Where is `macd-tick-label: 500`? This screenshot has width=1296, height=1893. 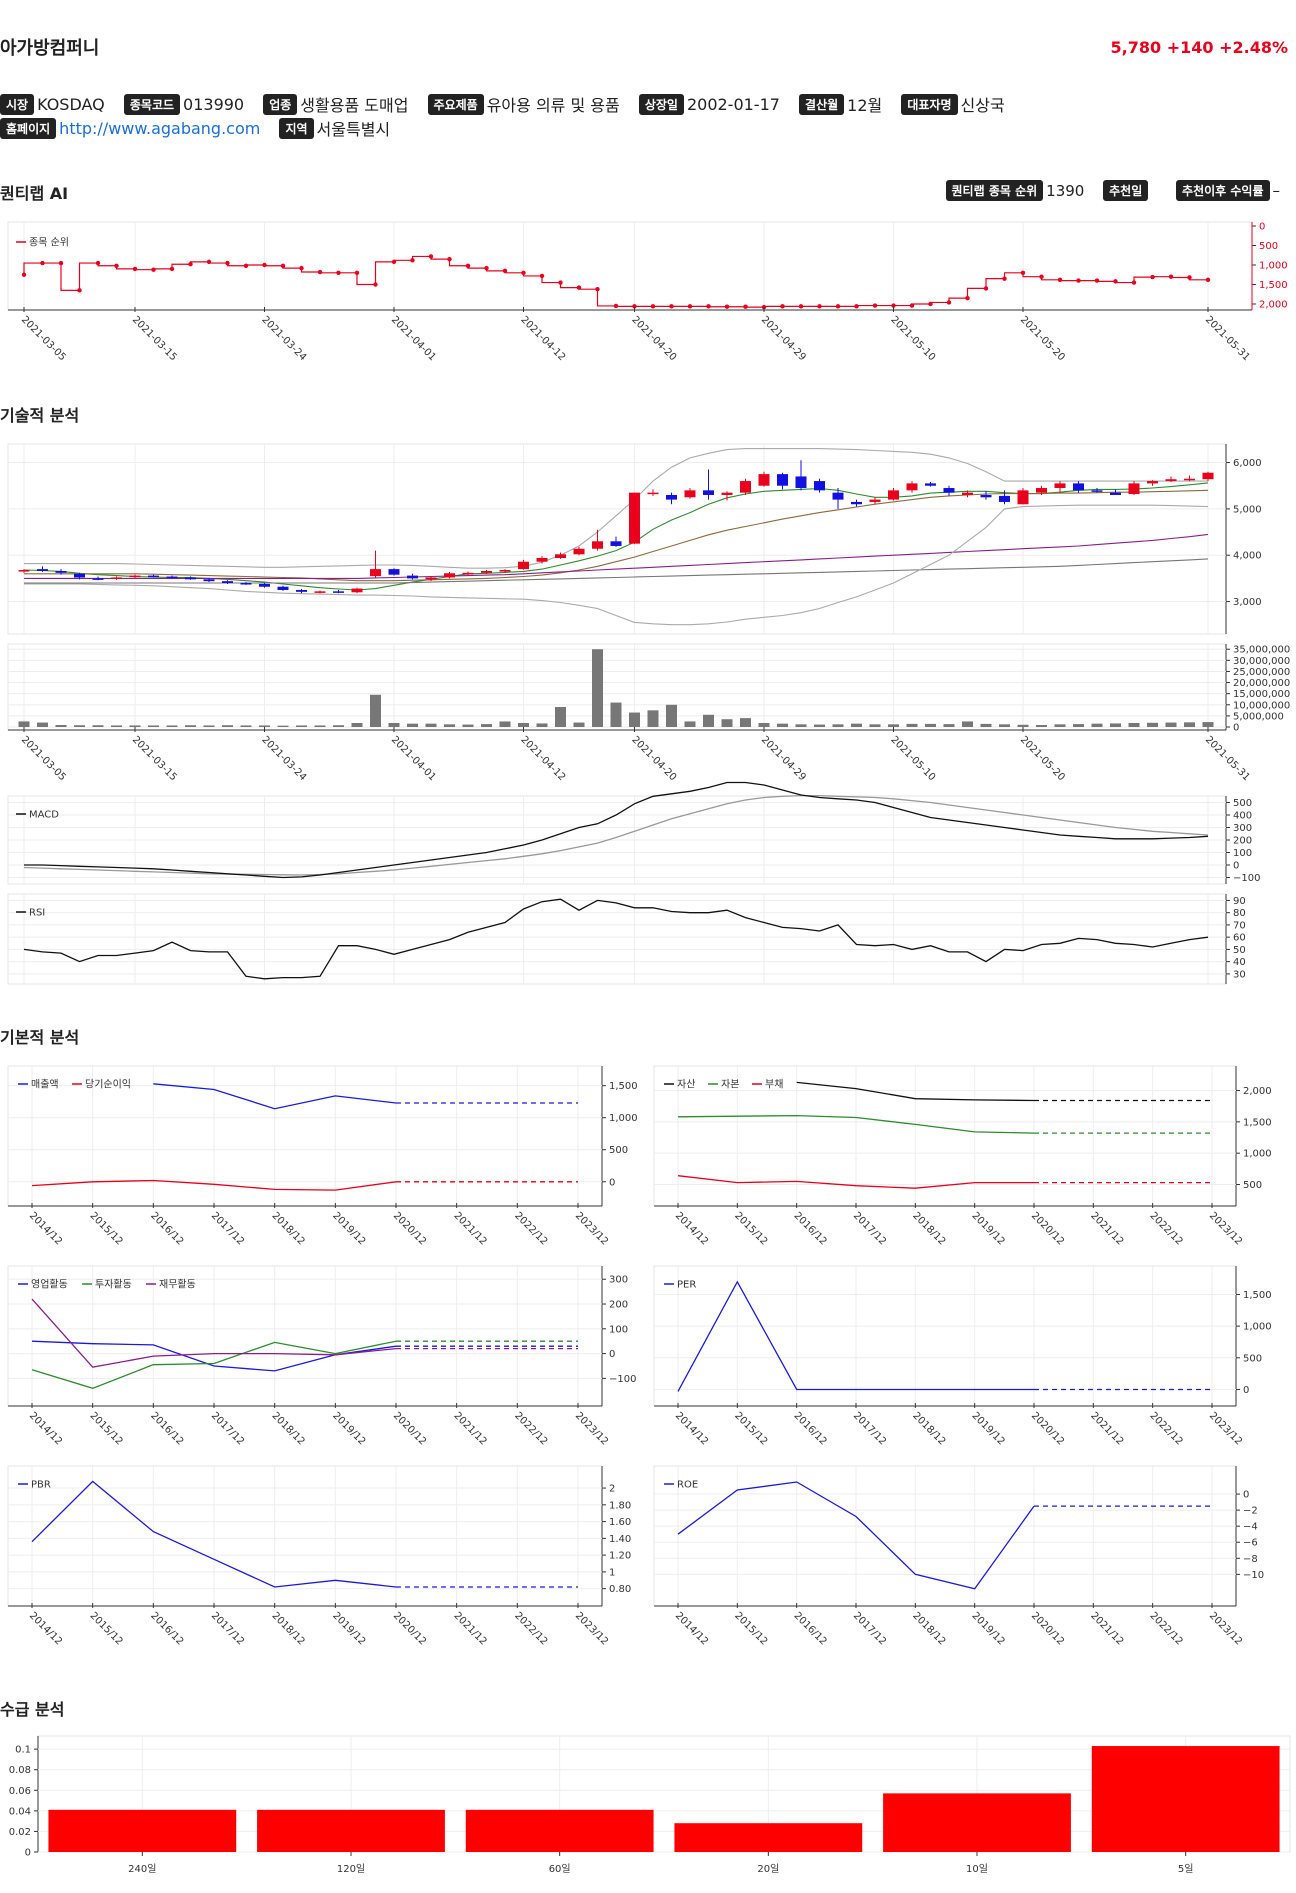
macd-tick-label: 500 is located at coordinates (1242, 803).